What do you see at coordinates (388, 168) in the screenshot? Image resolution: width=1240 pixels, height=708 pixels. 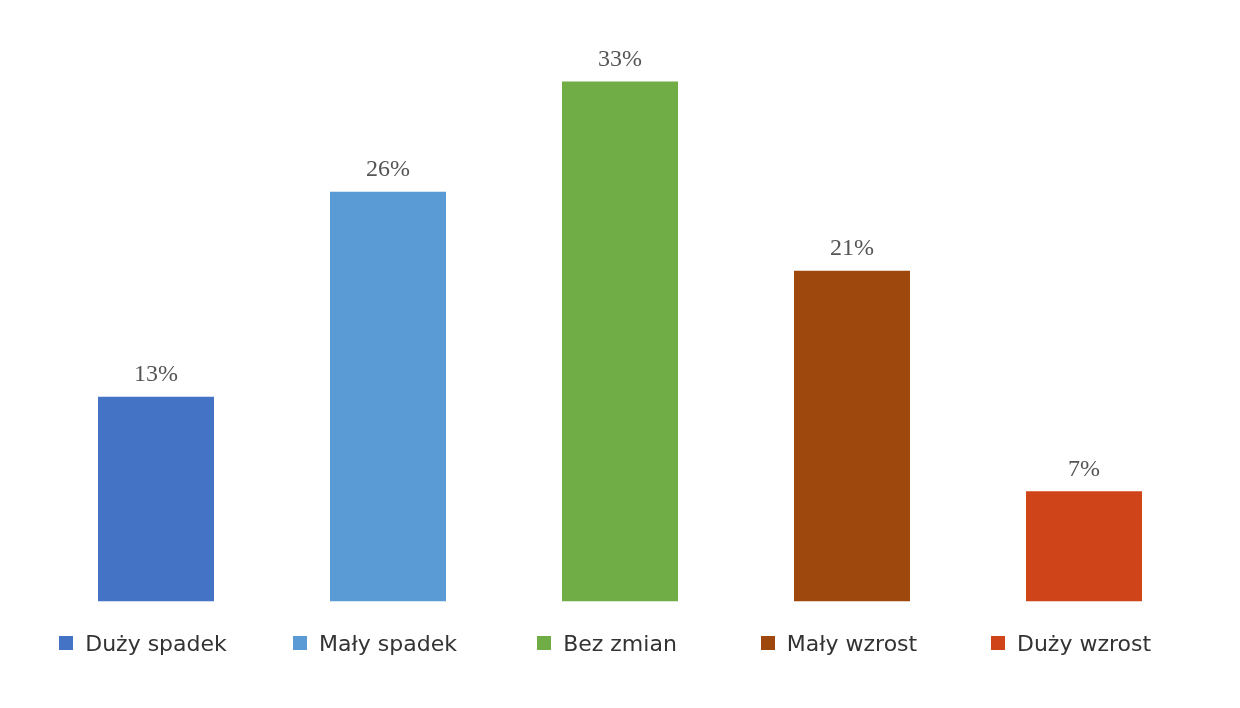 I see `data-label: 26%` at bounding box center [388, 168].